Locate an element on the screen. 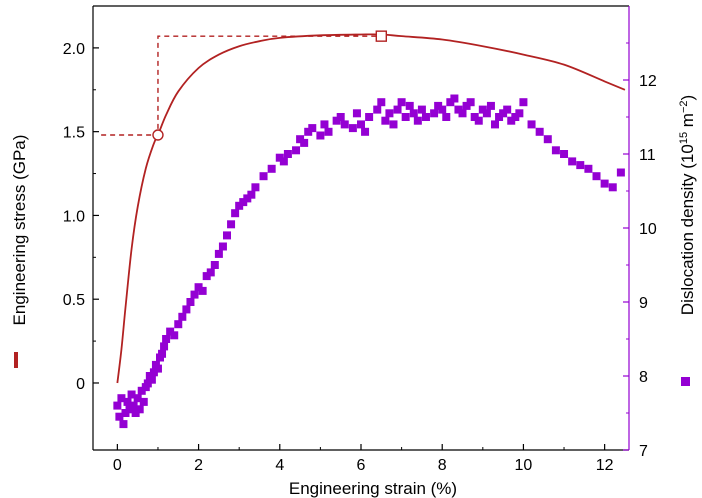 This screenshot has height=498, width=702. right-y-tick-label: 9 is located at coordinates (643, 303).